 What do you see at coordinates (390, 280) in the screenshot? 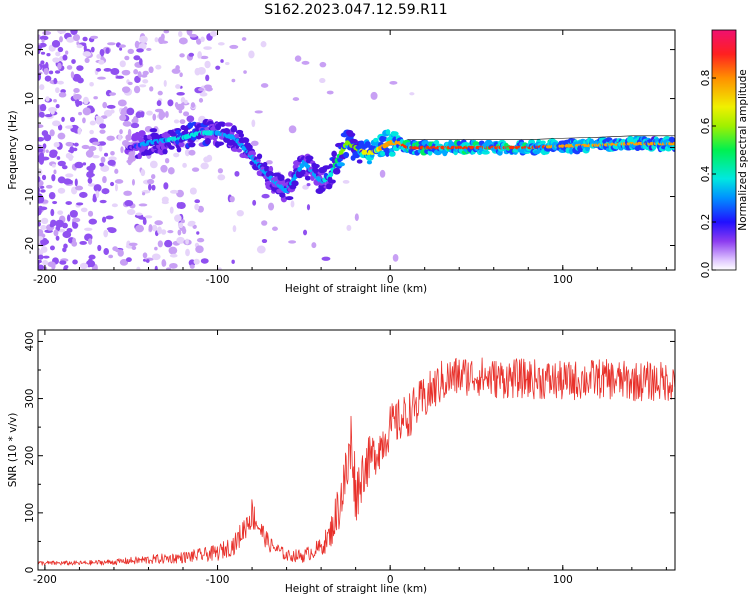
I see `spectrogram-x-tick-label: 0` at bounding box center [390, 280].